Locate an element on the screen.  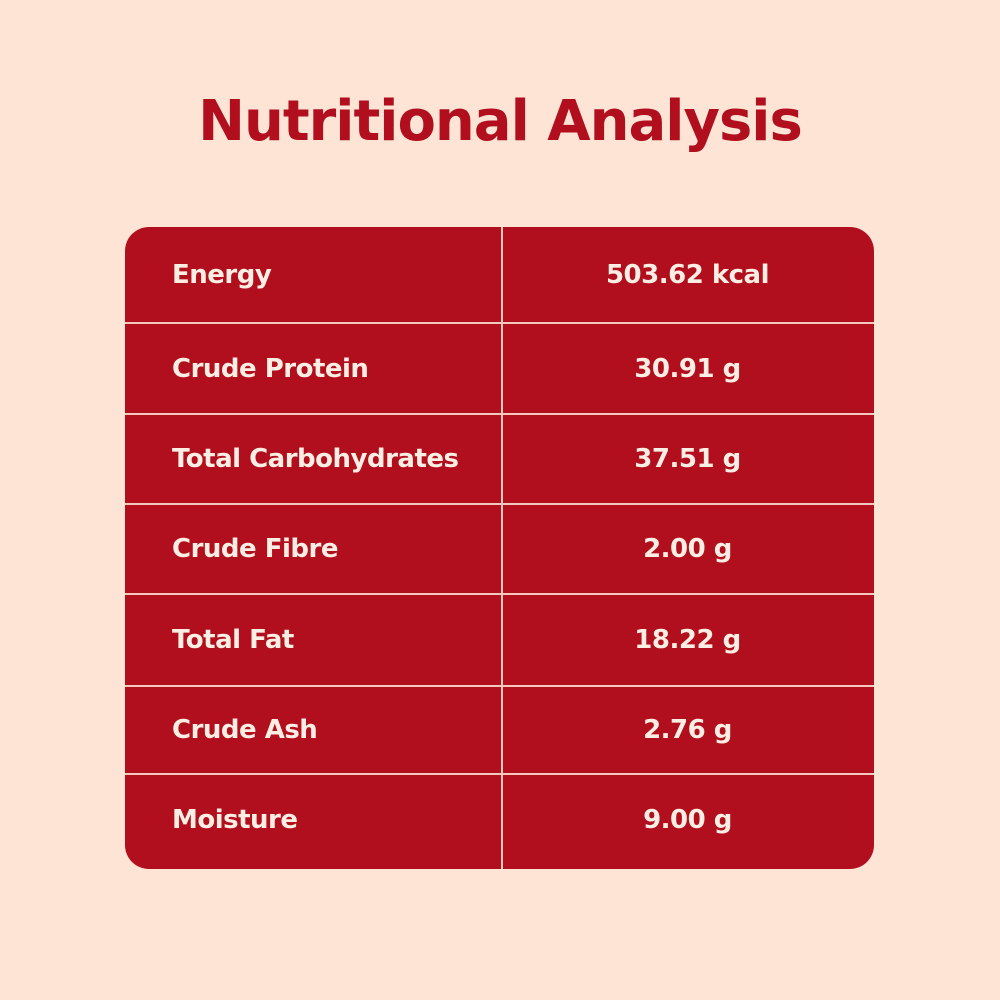
page-title: Nutritional Analysis is located at coordinates (500, 121).